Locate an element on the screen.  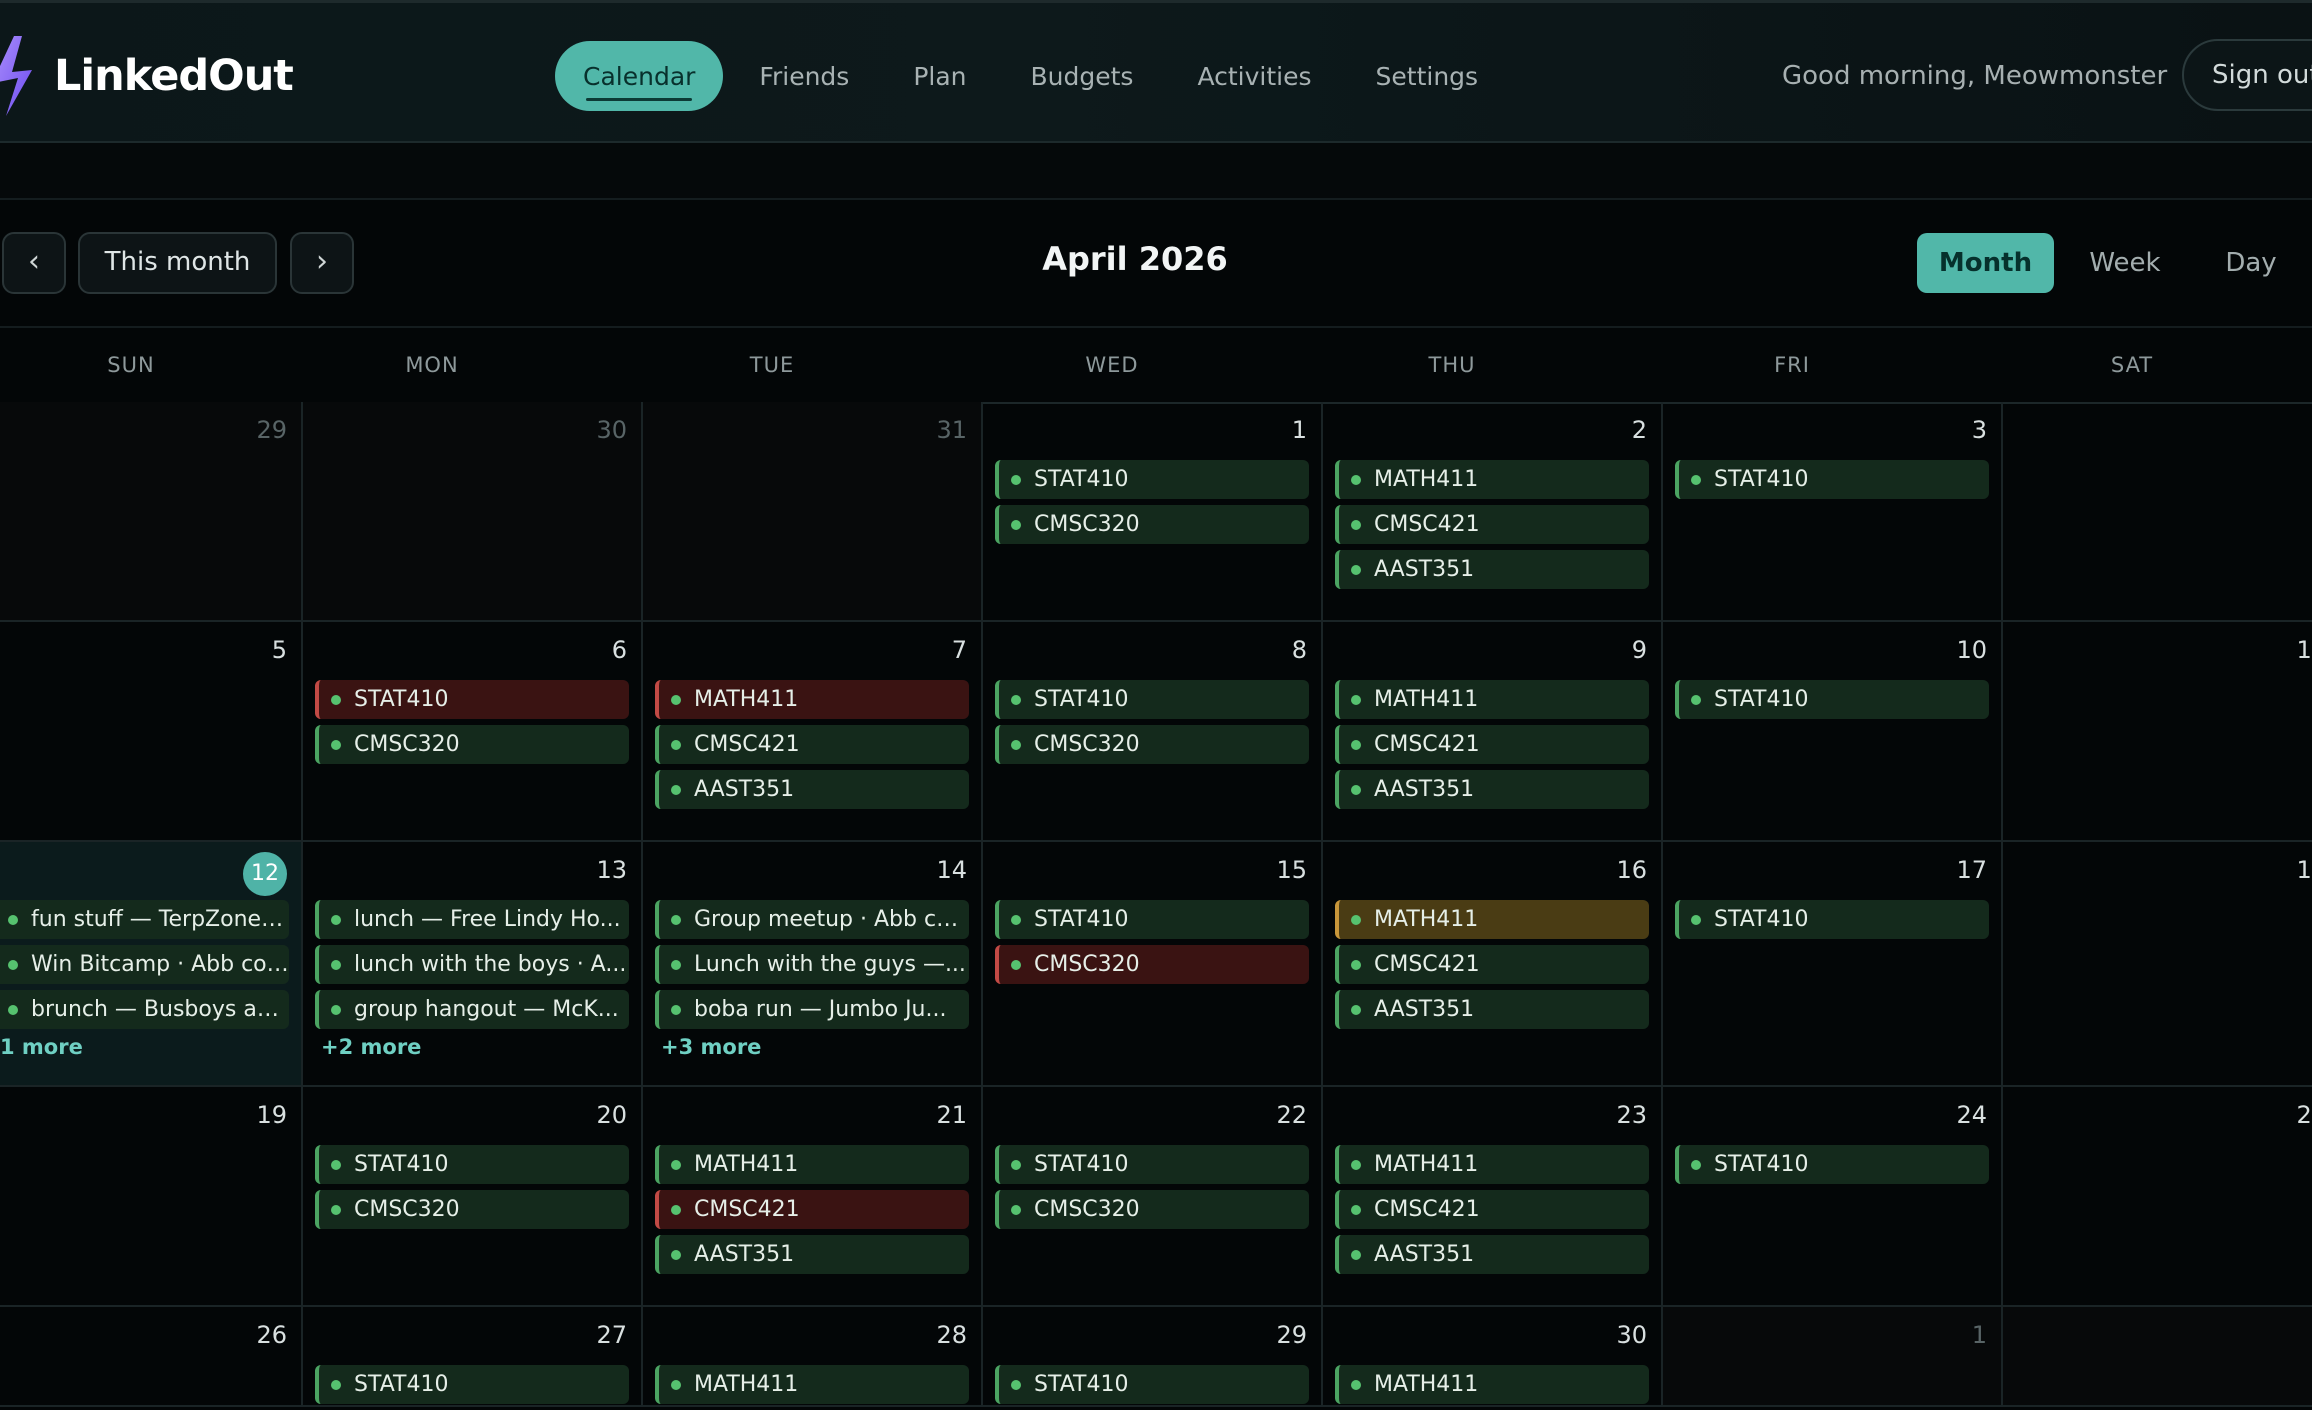
calendar-day-cell: 29 is located at coordinates (151, 511).